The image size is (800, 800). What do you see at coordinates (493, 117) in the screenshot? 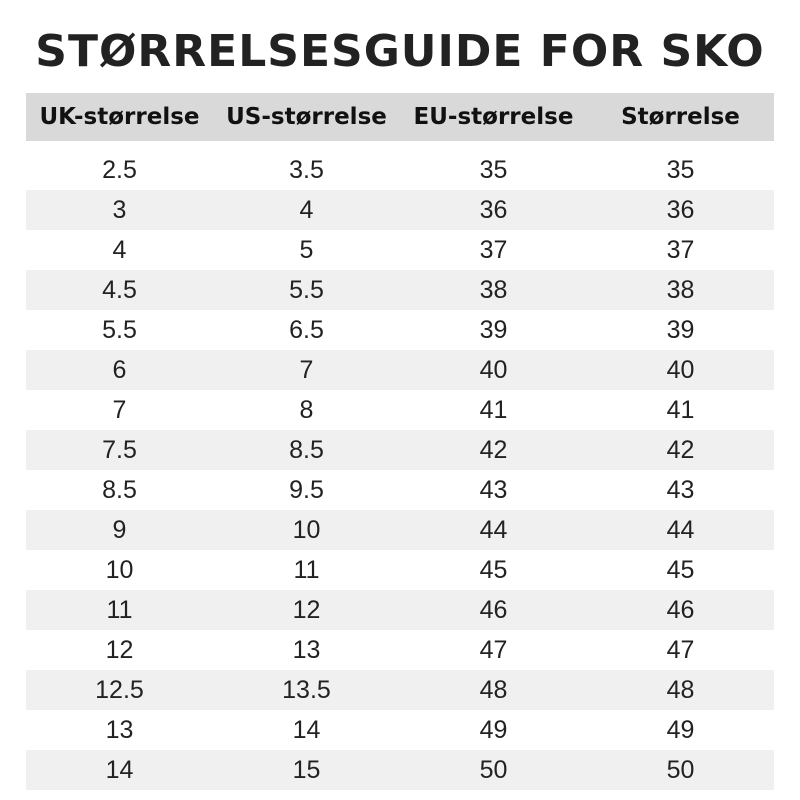
I see `header-eu: EU-størrelse` at bounding box center [493, 117].